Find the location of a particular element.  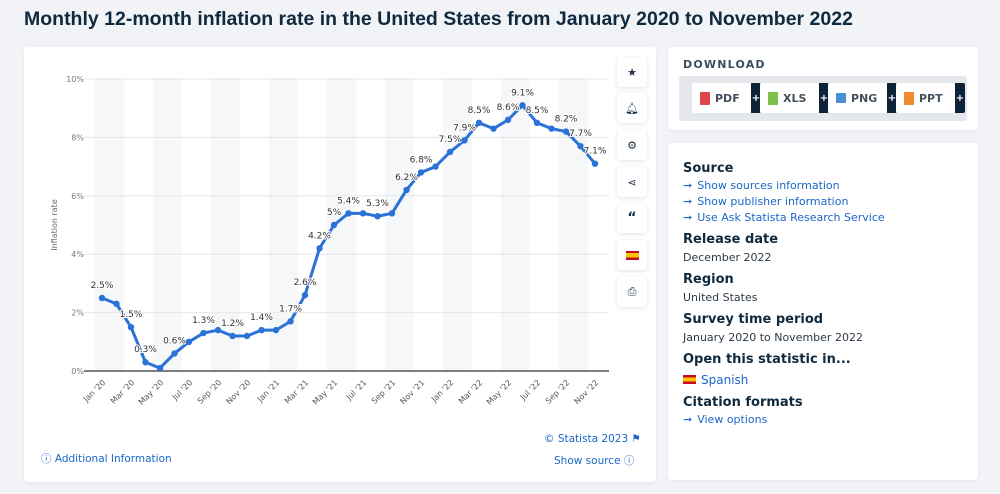

info-icon: ⓘ is located at coordinates (629, 461).